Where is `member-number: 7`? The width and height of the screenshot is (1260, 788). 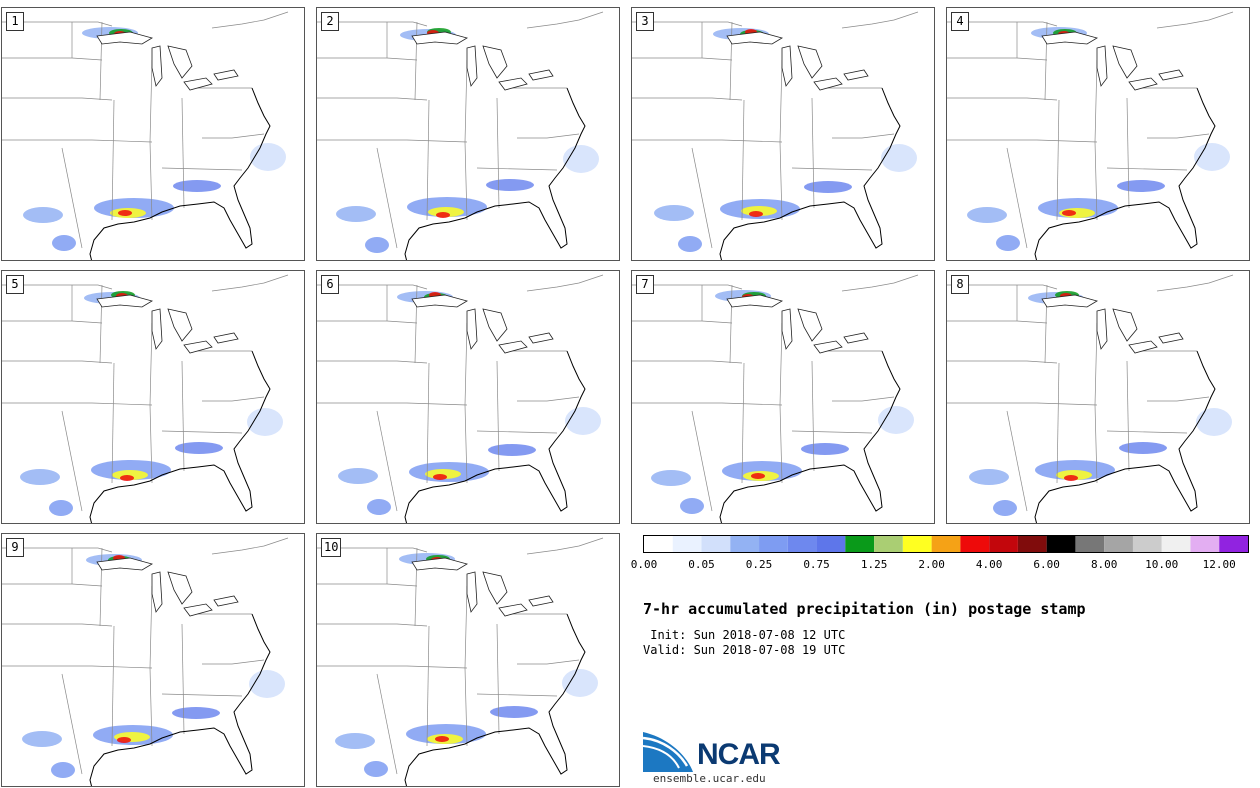
member-number: 7 is located at coordinates (645, 284).